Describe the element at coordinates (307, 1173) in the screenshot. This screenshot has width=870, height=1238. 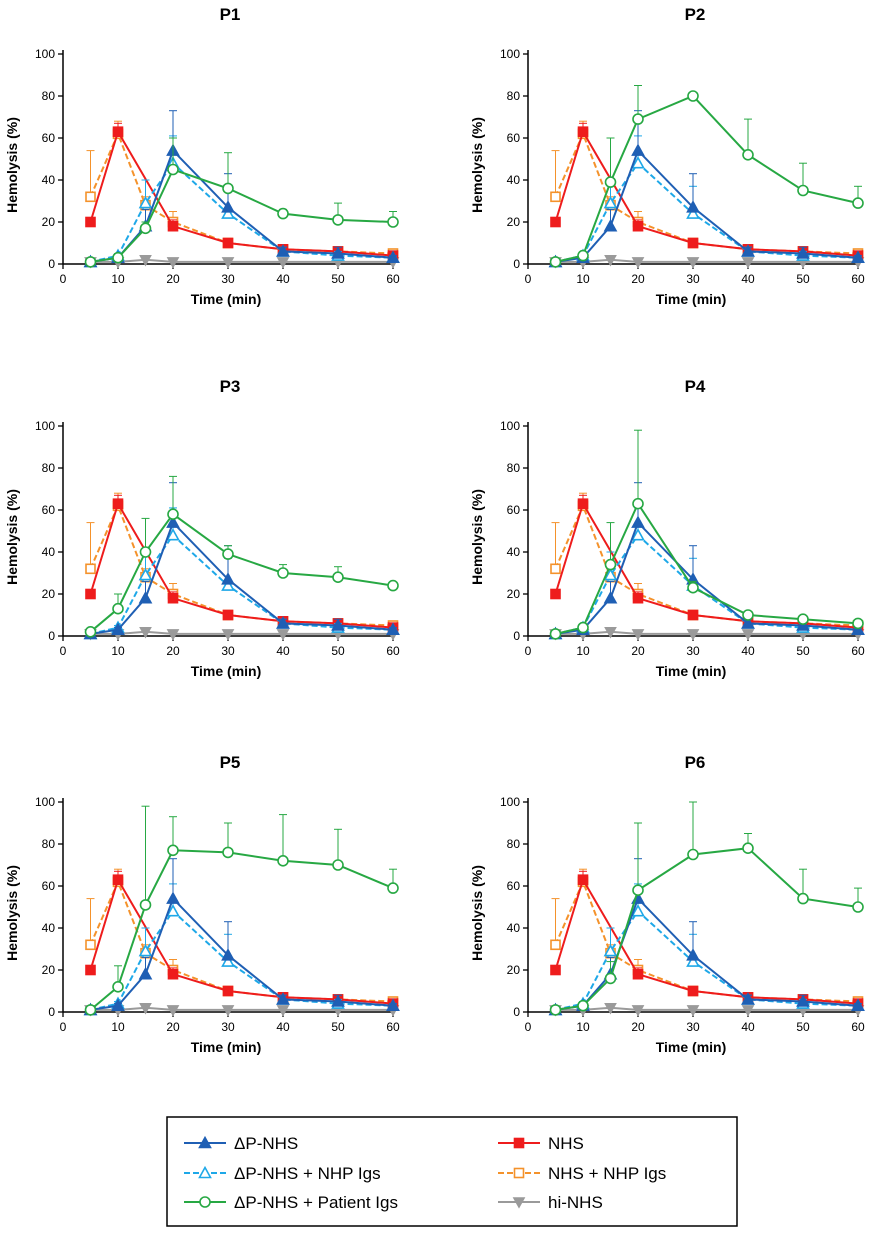
I see `legend-label: ΔP-NHS + NHP Igs` at that location.